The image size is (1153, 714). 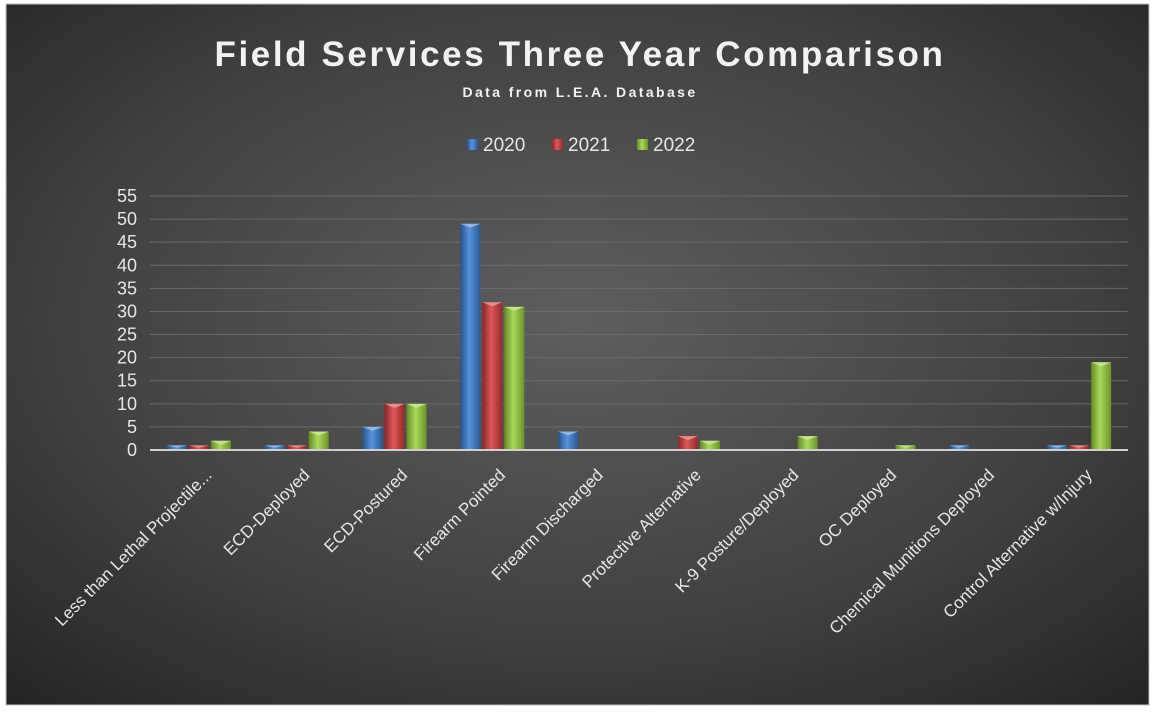 What do you see at coordinates (579, 92) in the screenshot?
I see `chart-subtitle: Data from L.E.A. Database` at bounding box center [579, 92].